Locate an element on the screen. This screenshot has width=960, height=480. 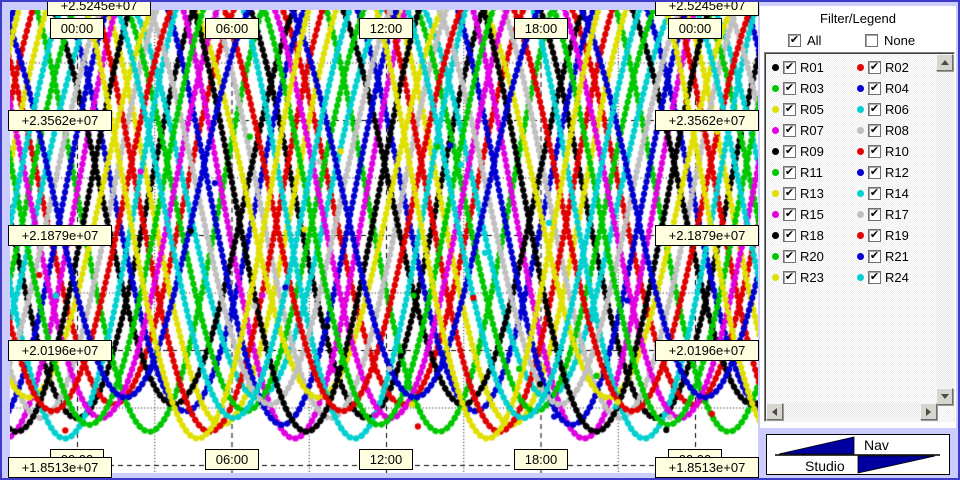
legend-item-R07: ✔ R07 is located at coordinates (809, 130).